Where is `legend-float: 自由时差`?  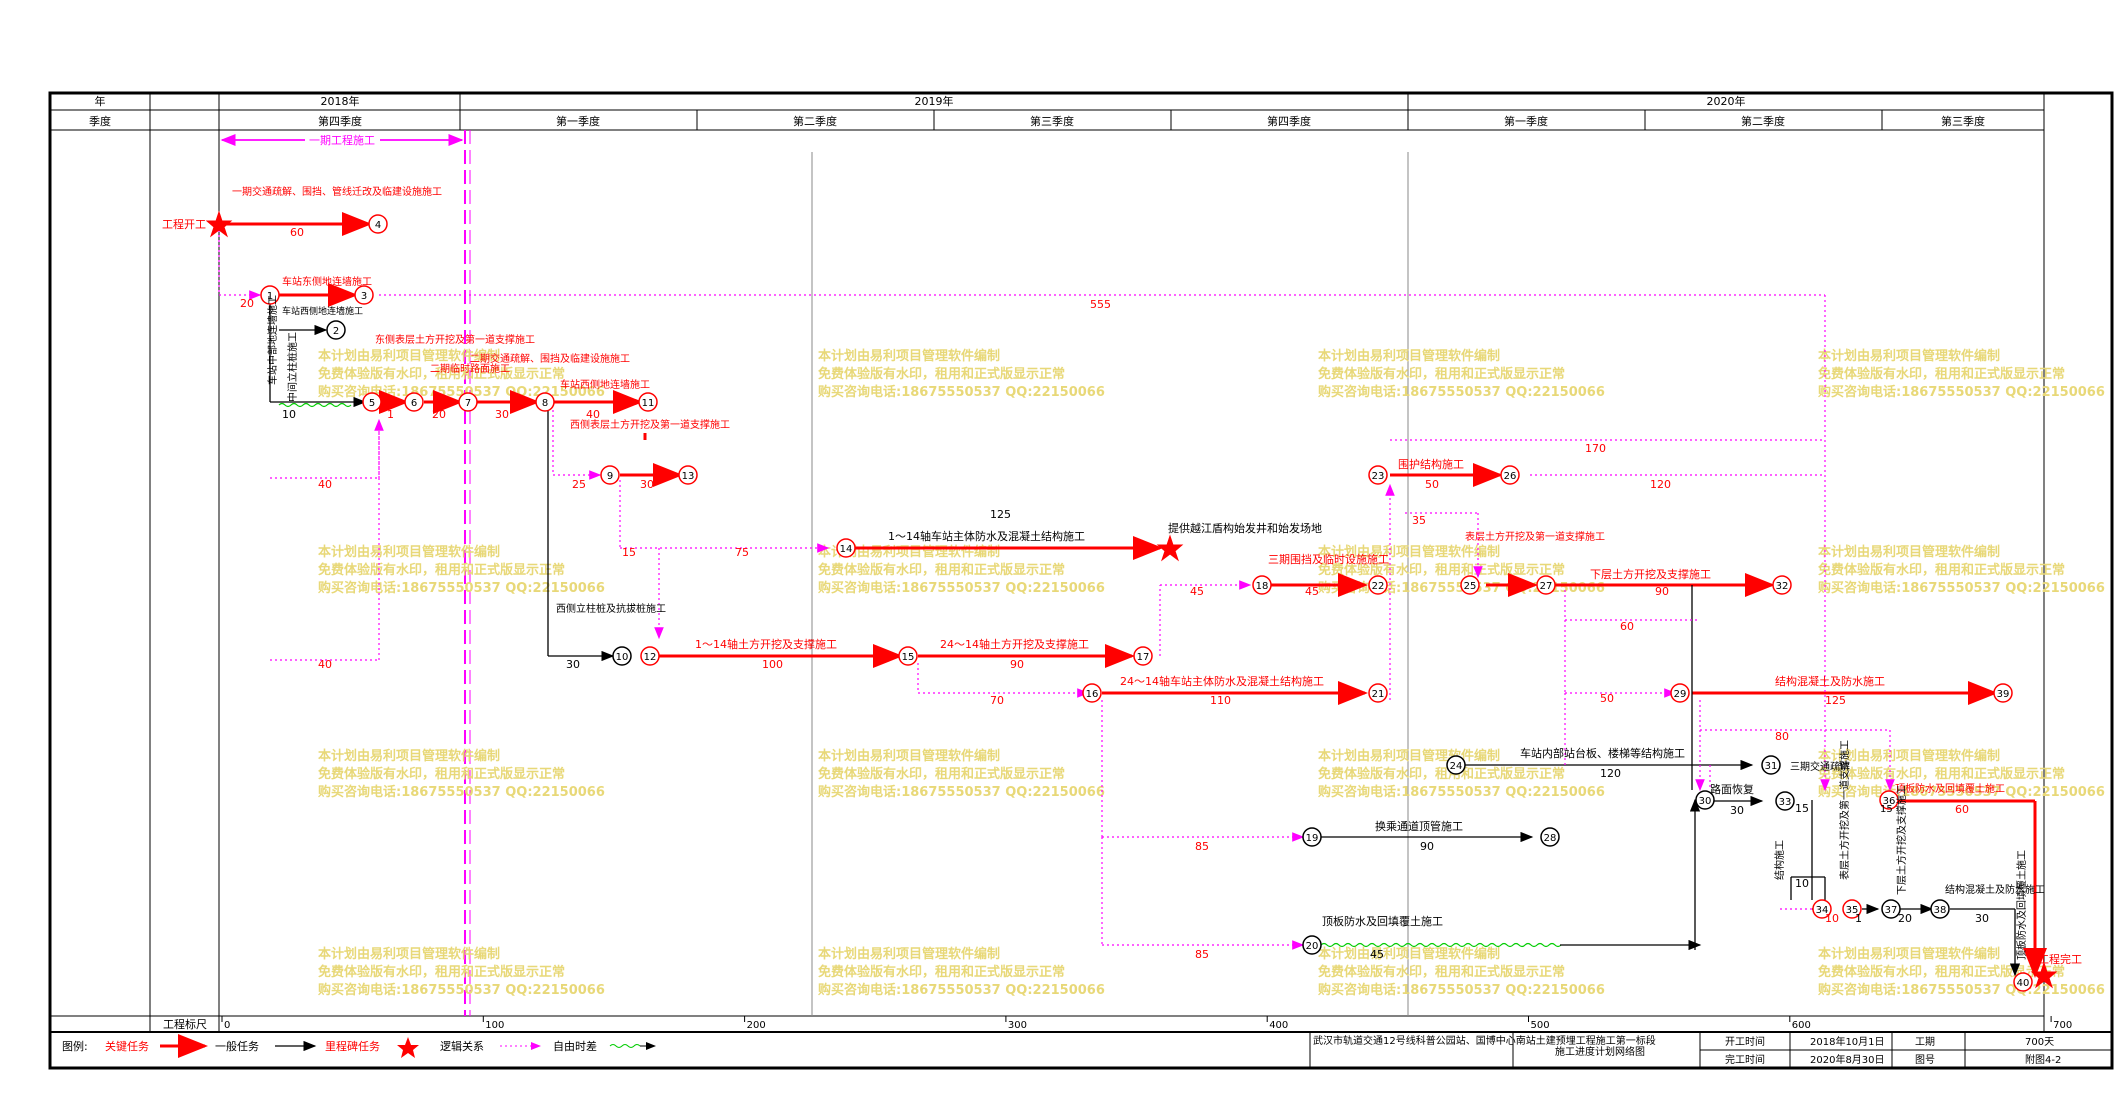
legend-float: 自由时差 is located at coordinates (575, 1046).